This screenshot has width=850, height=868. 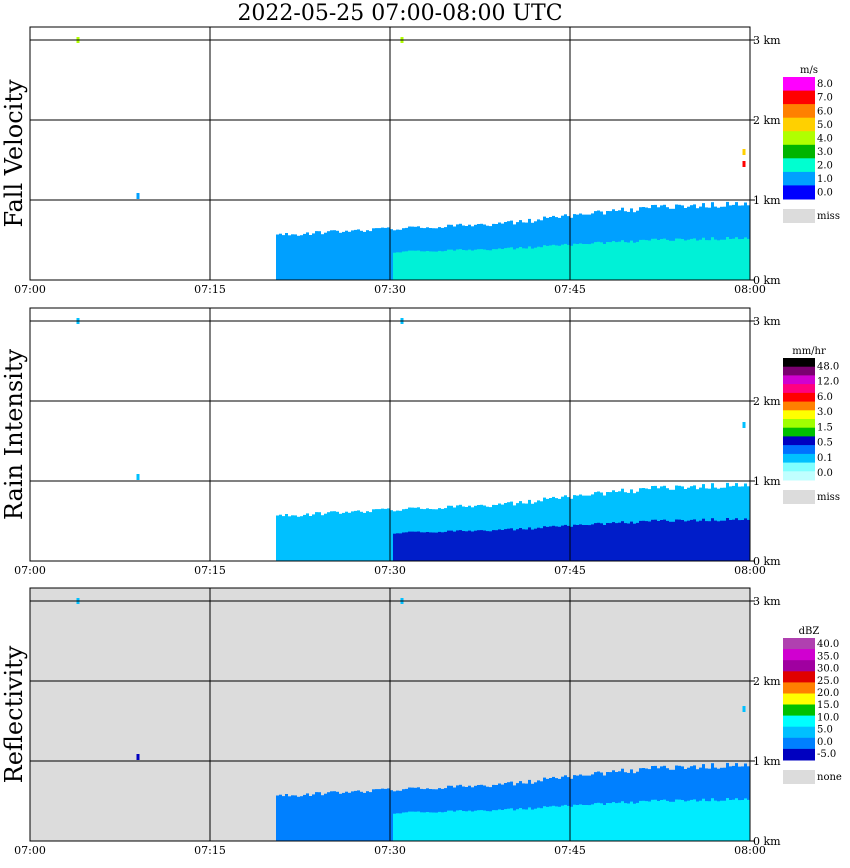 What do you see at coordinates (767, 481) in the screenshot?
I see `height-tick-label: 1 km` at bounding box center [767, 481].